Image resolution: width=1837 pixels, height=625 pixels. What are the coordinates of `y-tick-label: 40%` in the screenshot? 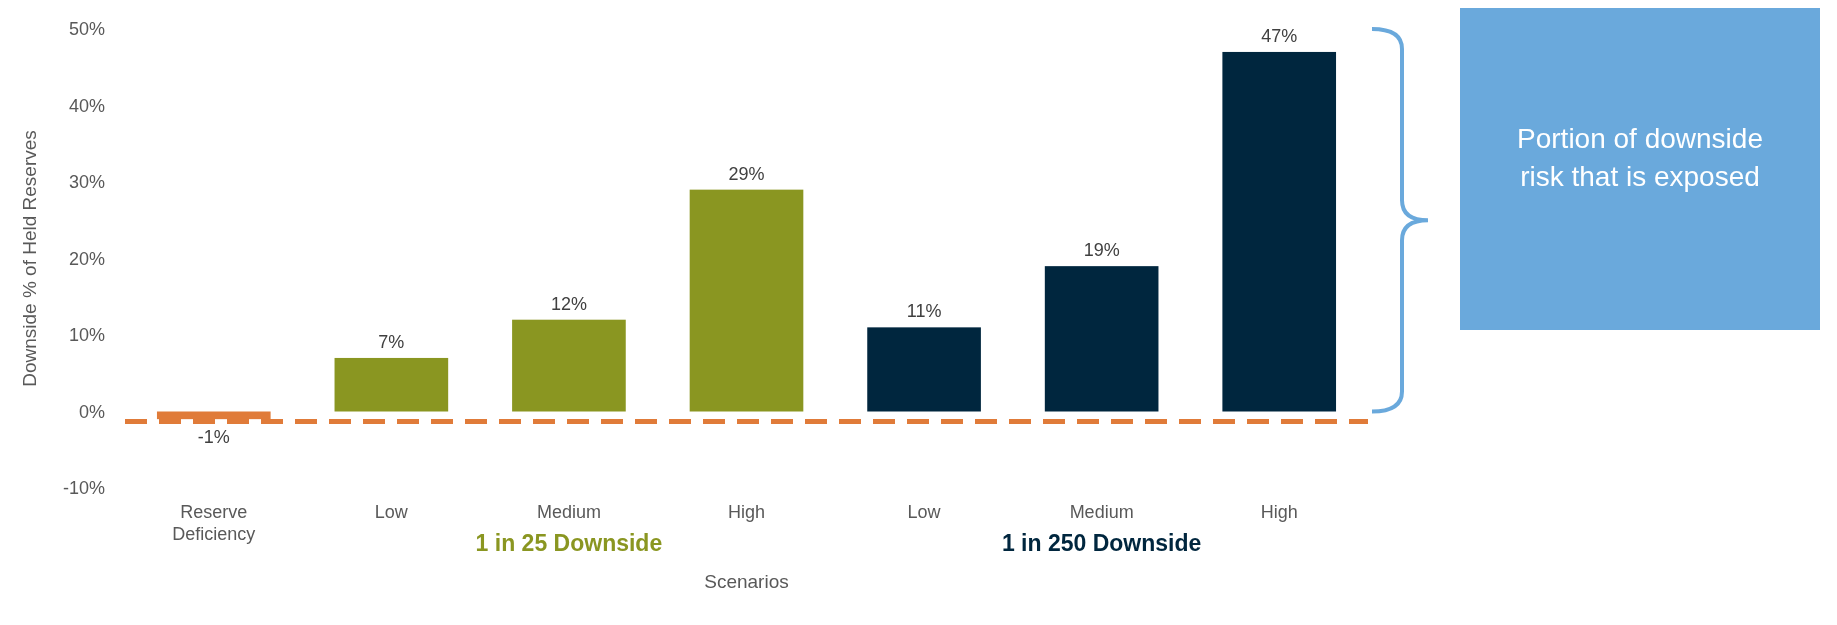 It's located at (86, 105).